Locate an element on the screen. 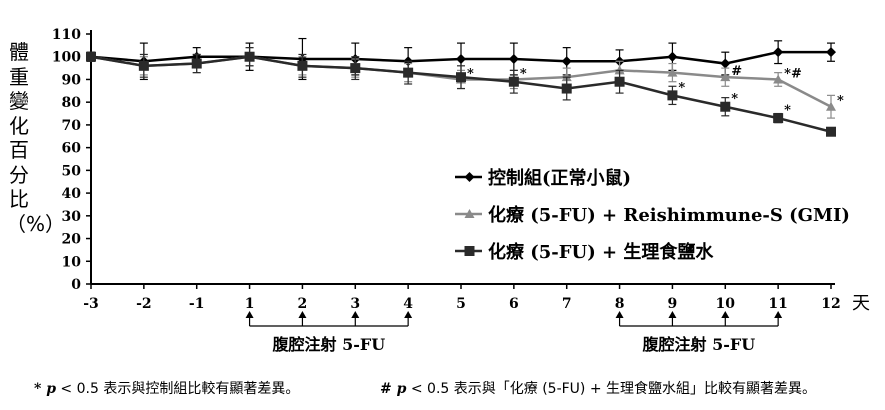 This screenshot has width=885, height=410. x-tick-label: -2 is located at coordinates (144, 304).